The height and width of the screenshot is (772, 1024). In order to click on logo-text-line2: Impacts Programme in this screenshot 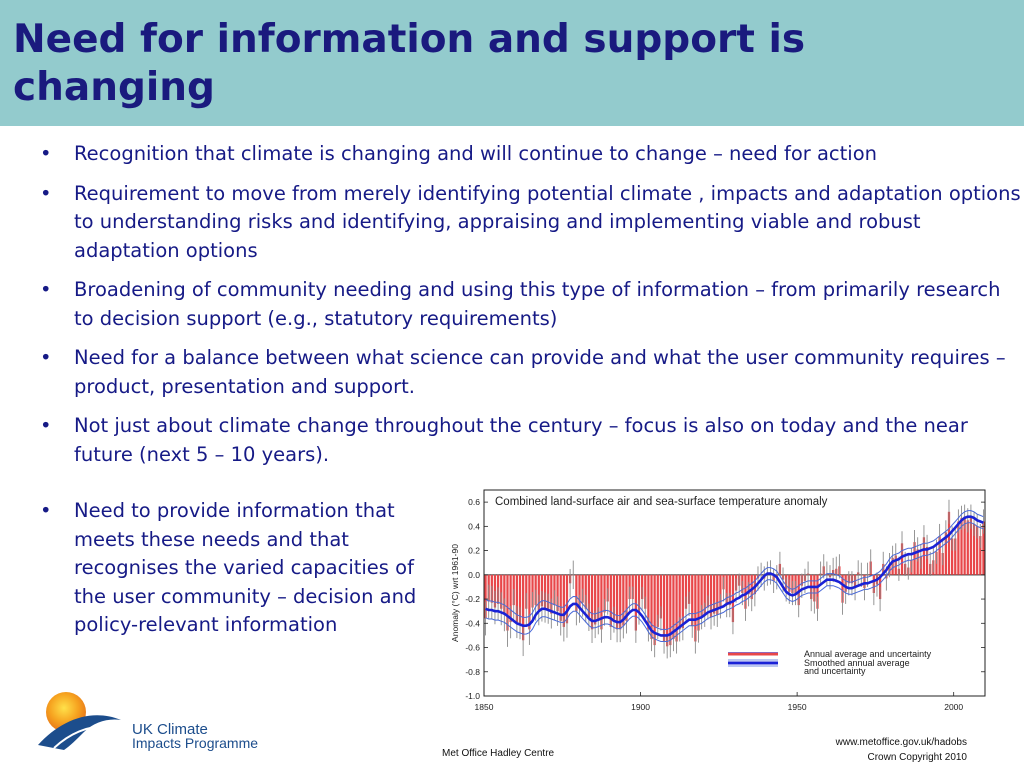, I will do `click(195, 743)`.